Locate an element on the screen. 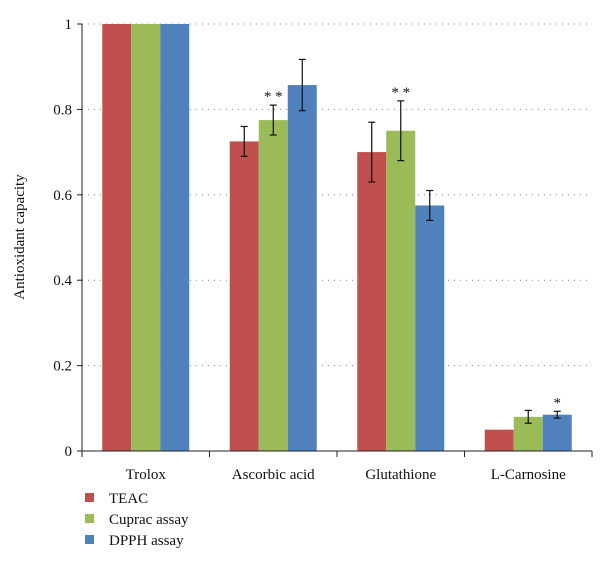  y-tick-label: 0.8 is located at coordinates (62, 110).